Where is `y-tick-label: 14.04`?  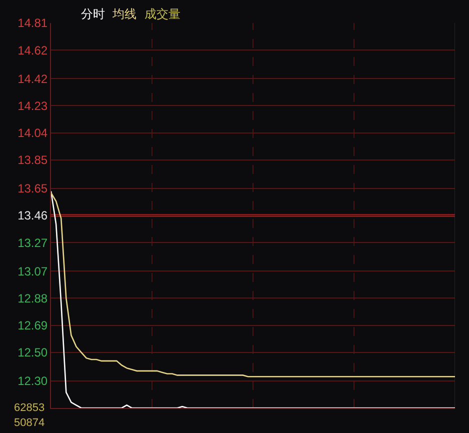 y-tick-label: 14.04 is located at coordinates (33, 133).